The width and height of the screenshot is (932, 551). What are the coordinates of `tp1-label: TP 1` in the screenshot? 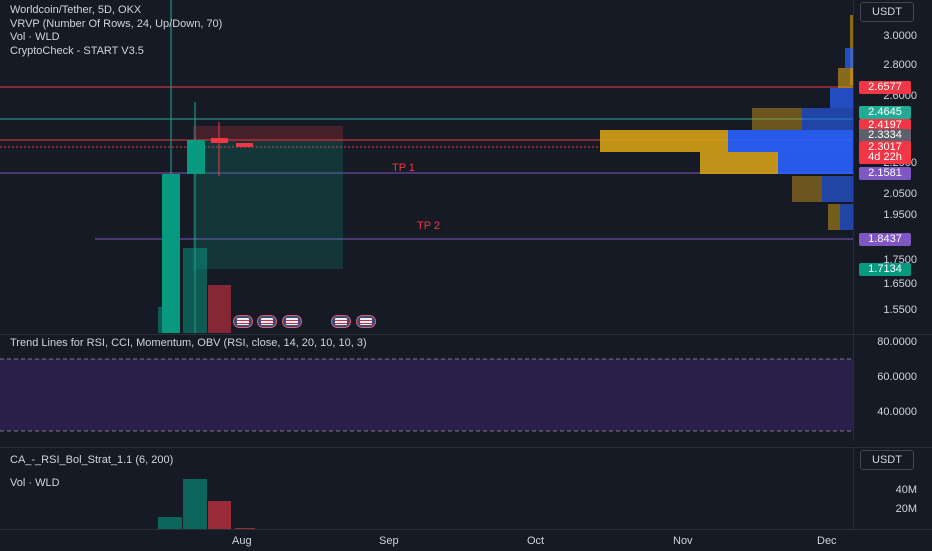 It's located at (404, 168).